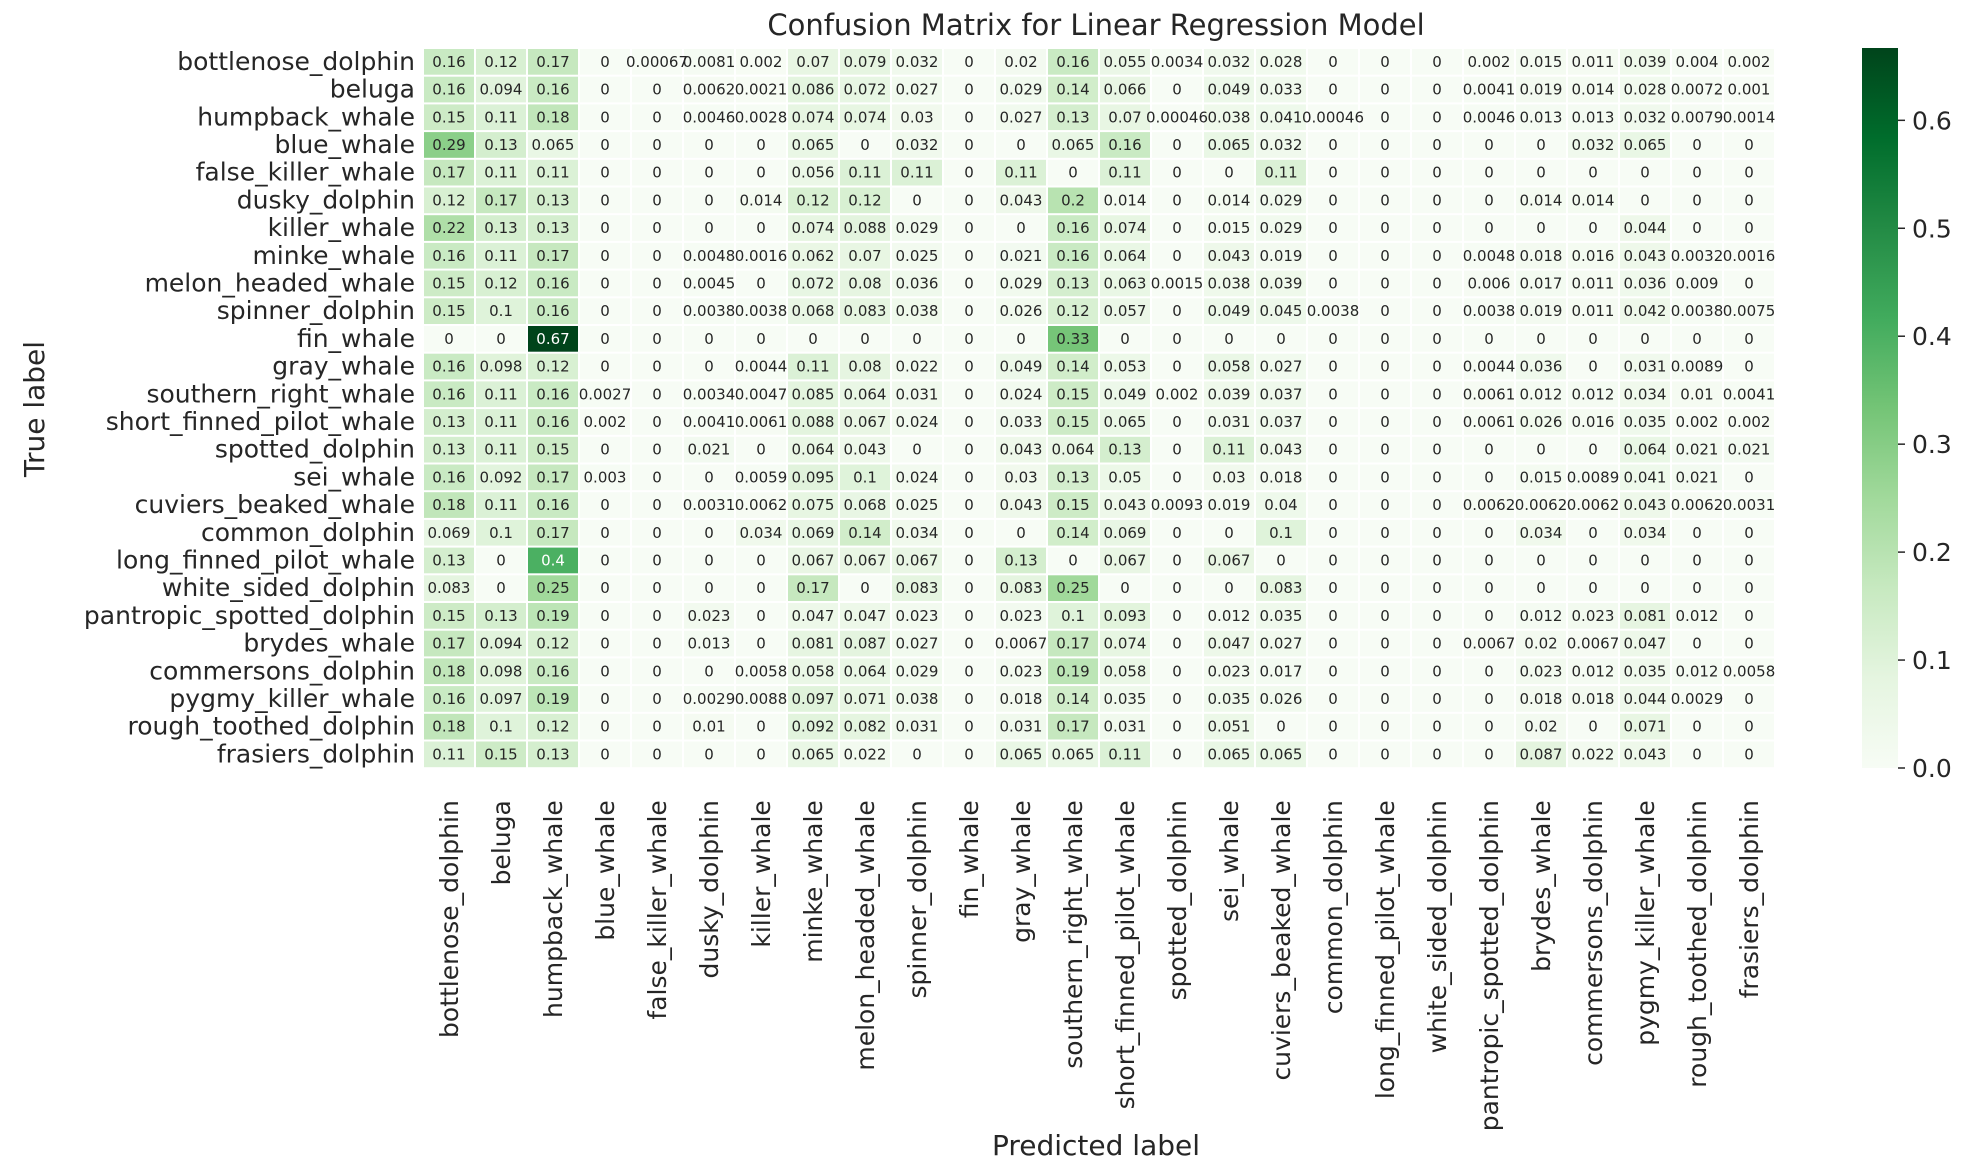  I want to click on cell-value-label: 0.12, so click(812, 200).